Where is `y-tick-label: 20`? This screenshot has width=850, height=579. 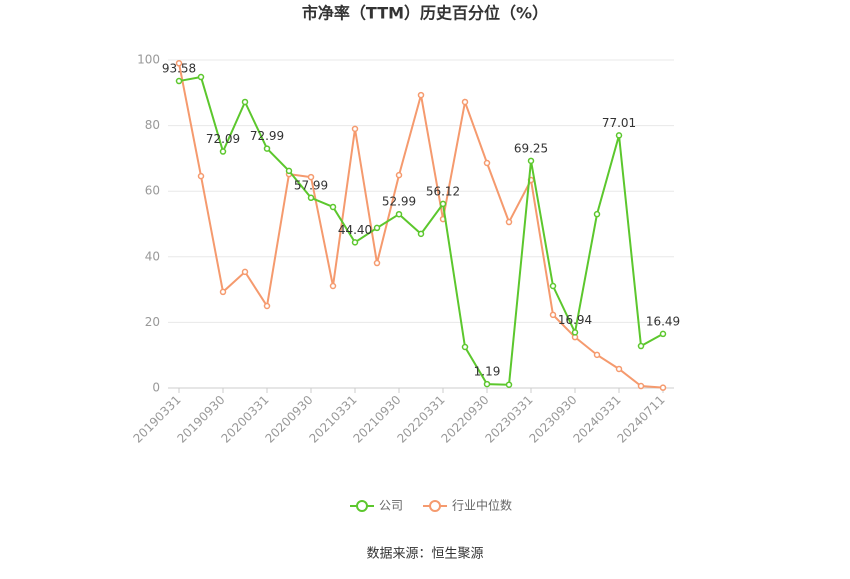 y-tick-label: 20 is located at coordinates (152, 322).